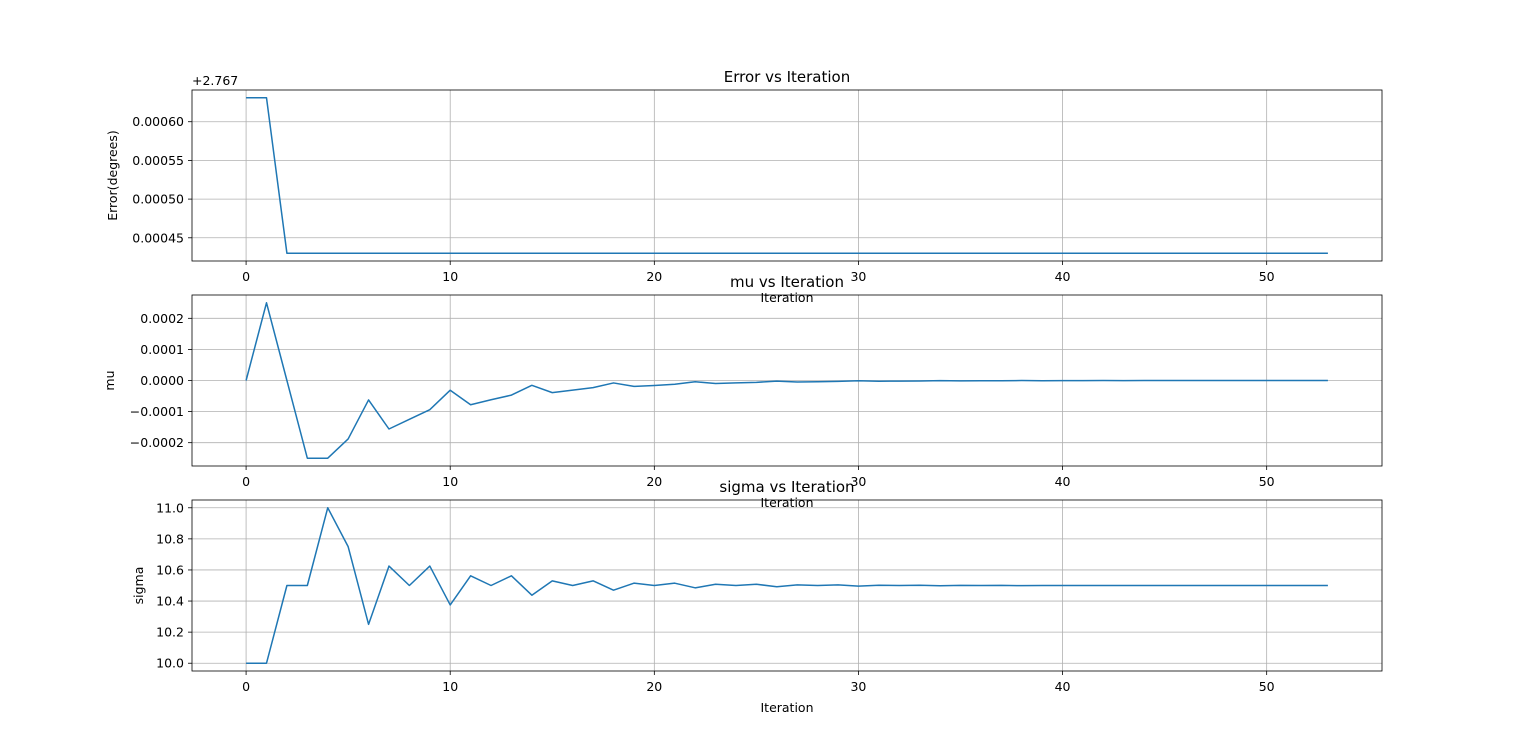 The width and height of the screenshot is (1536, 754). What do you see at coordinates (170, 632) in the screenshot?
I see `sigma-ytick-label: 10.2` at bounding box center [170, 632].